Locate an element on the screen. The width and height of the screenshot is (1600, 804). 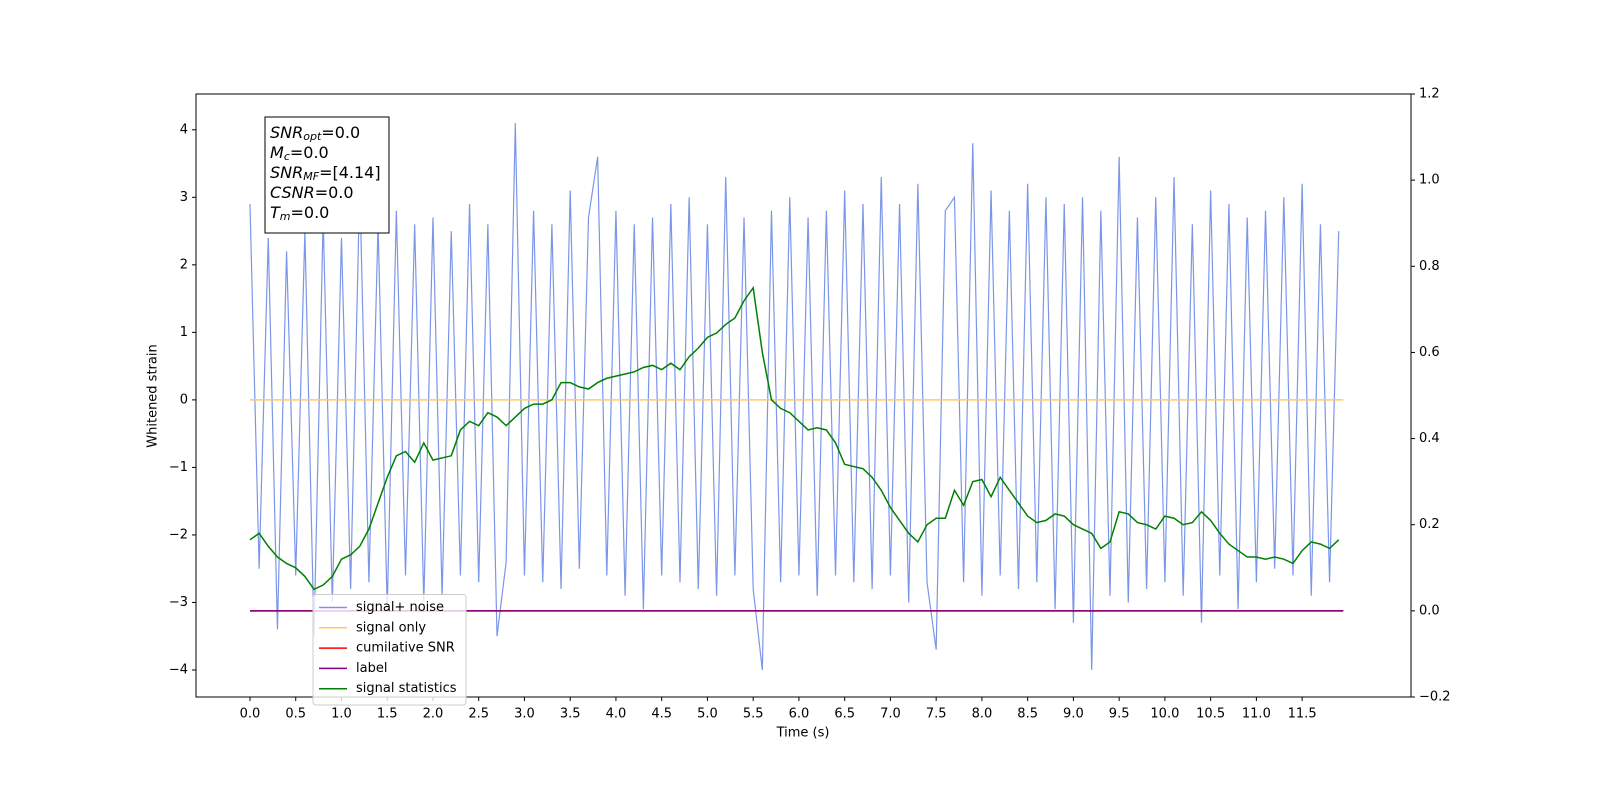
y-tick-label: 3 is located at coordinates (184, 197).